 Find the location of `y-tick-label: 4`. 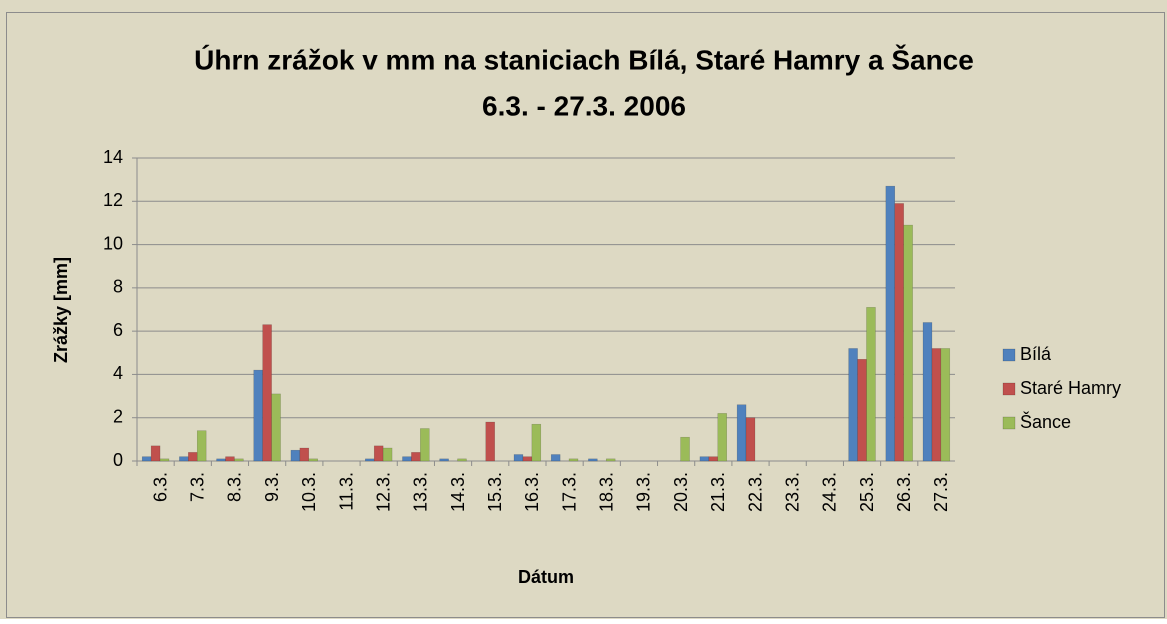

y-tick-label: 4 is located at coordinates (118, 373).